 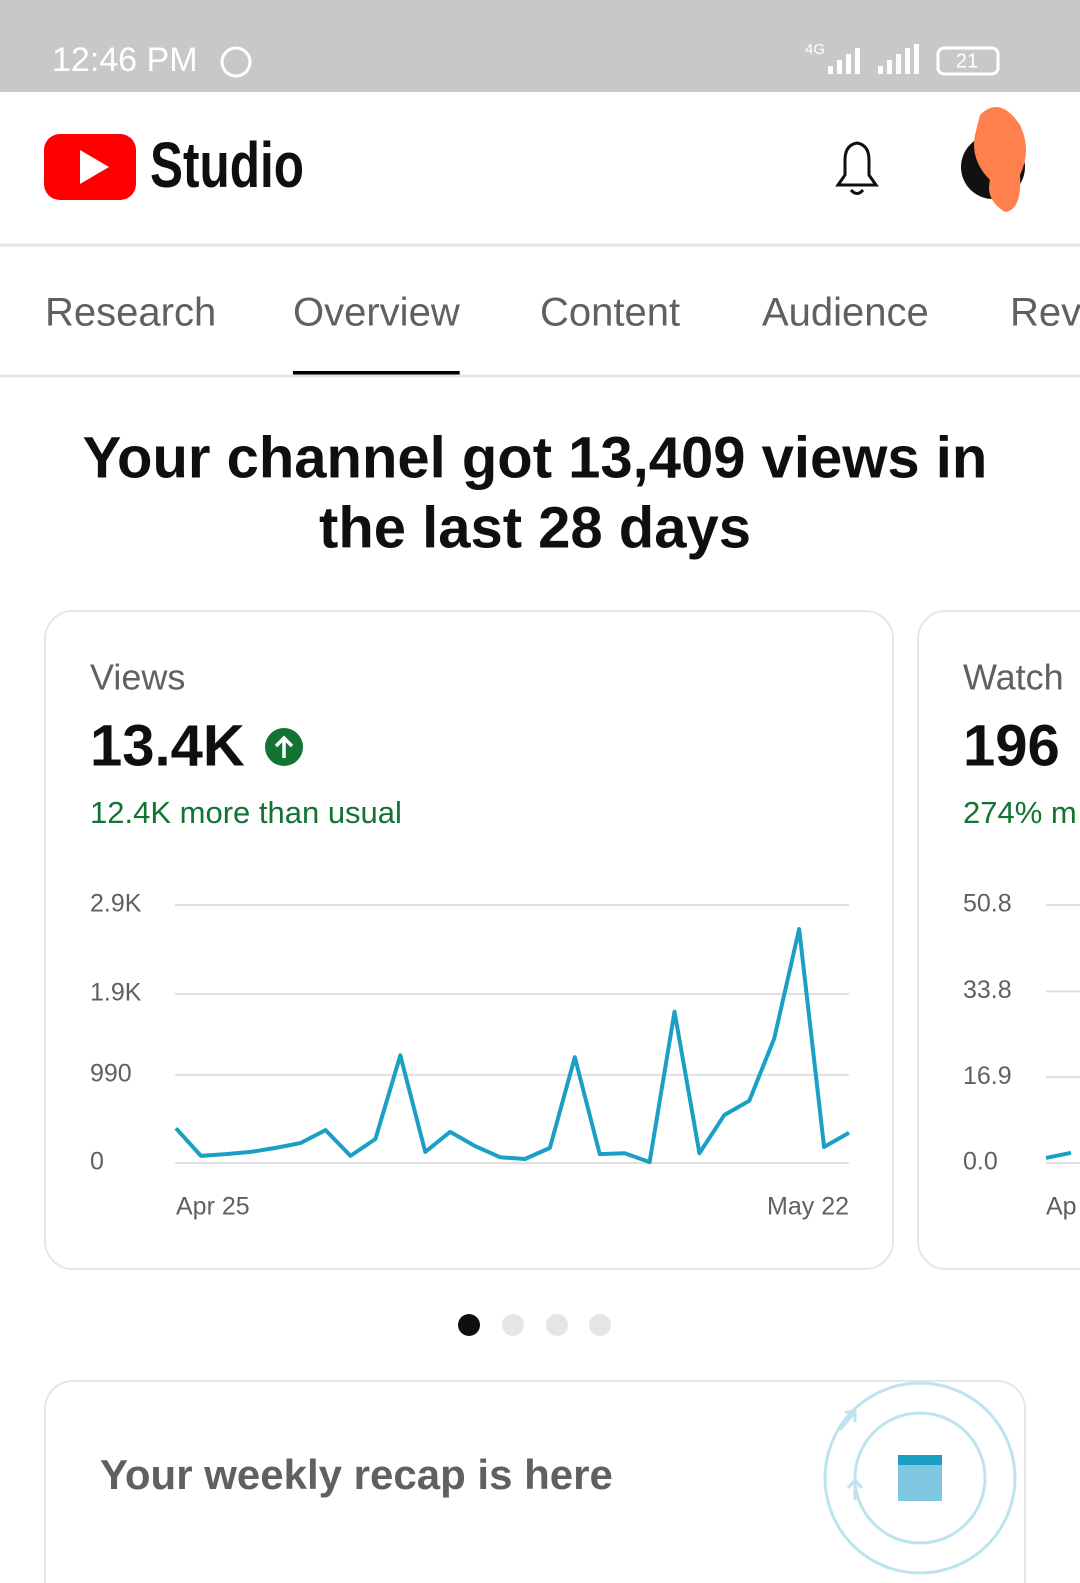 What do you see at coordinates (535, 457) in the screenshot?
I see `headline: Your channel got 13,409 views in` at bounding box center [535, 457].